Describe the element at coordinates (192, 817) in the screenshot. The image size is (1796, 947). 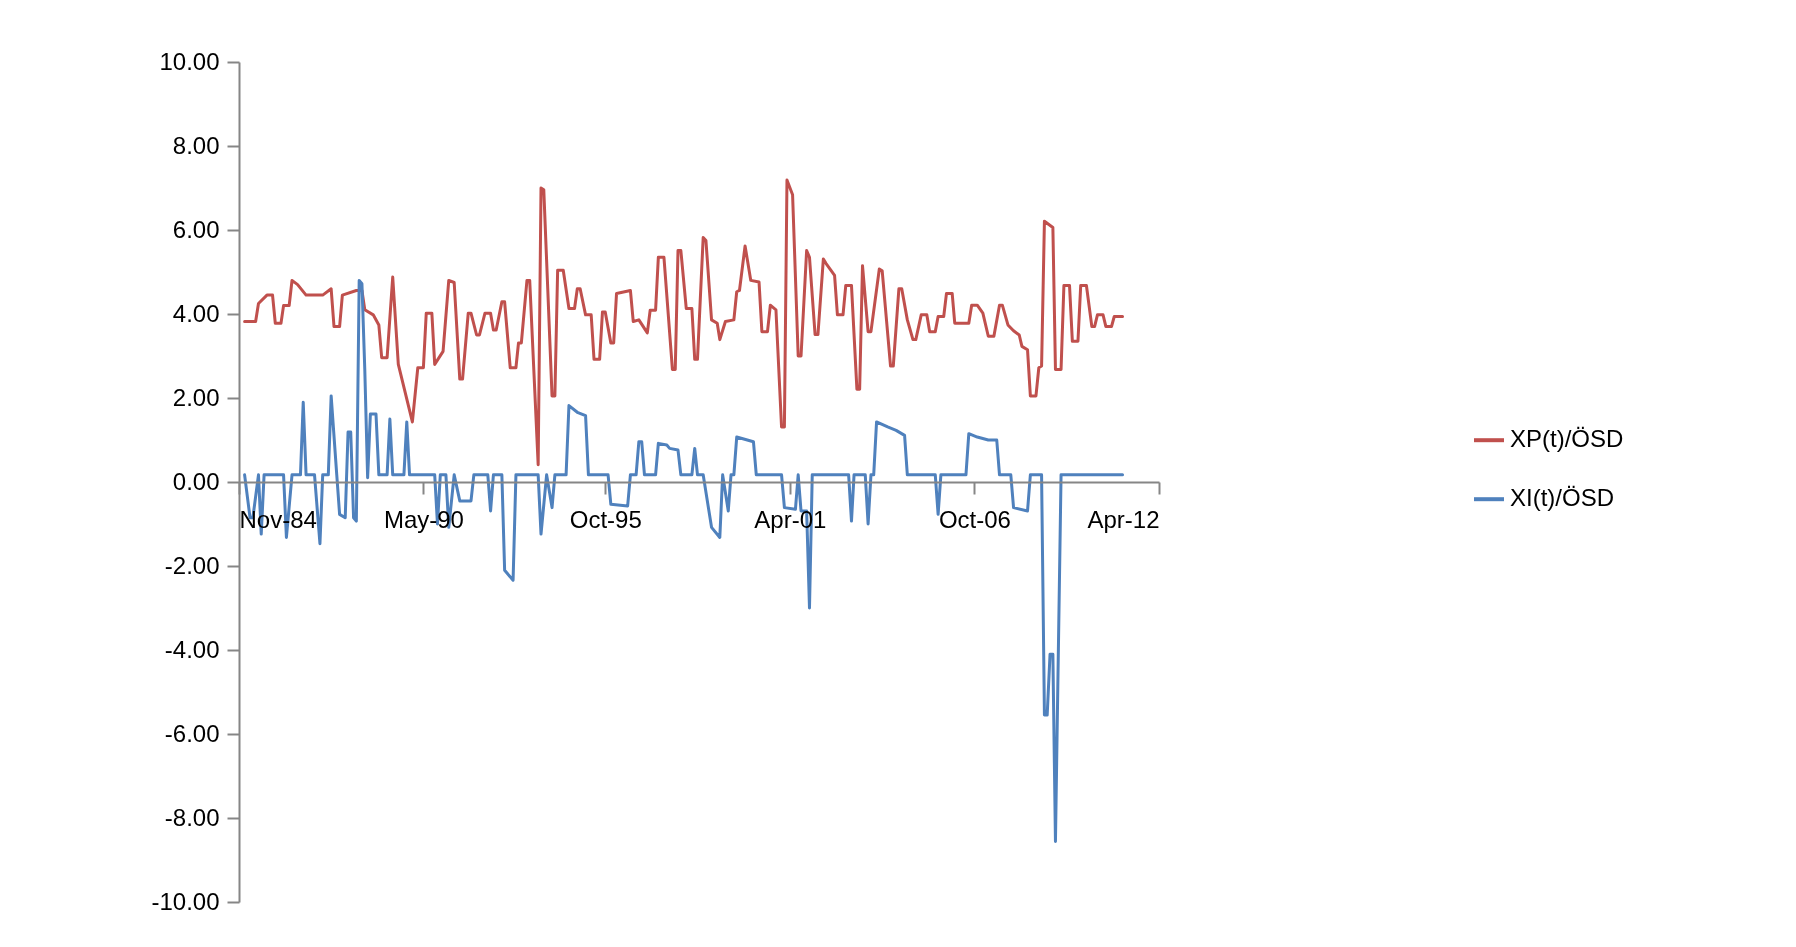
I see `y-tick-label: -8.00` at that location.